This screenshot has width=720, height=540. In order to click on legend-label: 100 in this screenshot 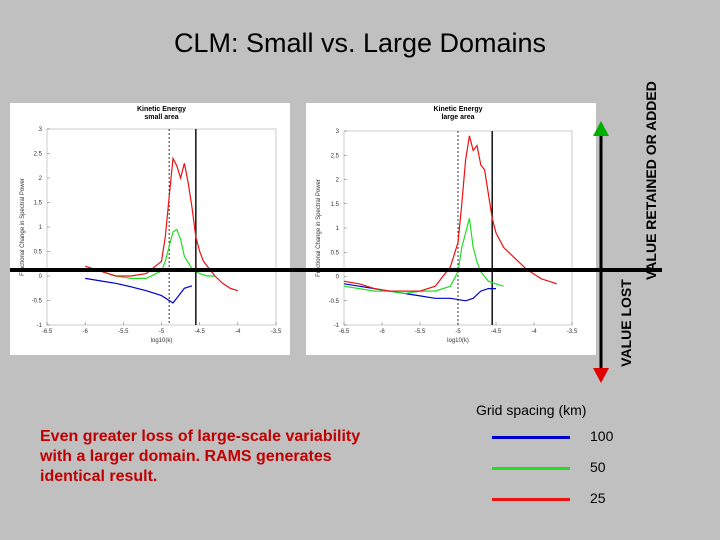, I will do `click(602, 436)`.